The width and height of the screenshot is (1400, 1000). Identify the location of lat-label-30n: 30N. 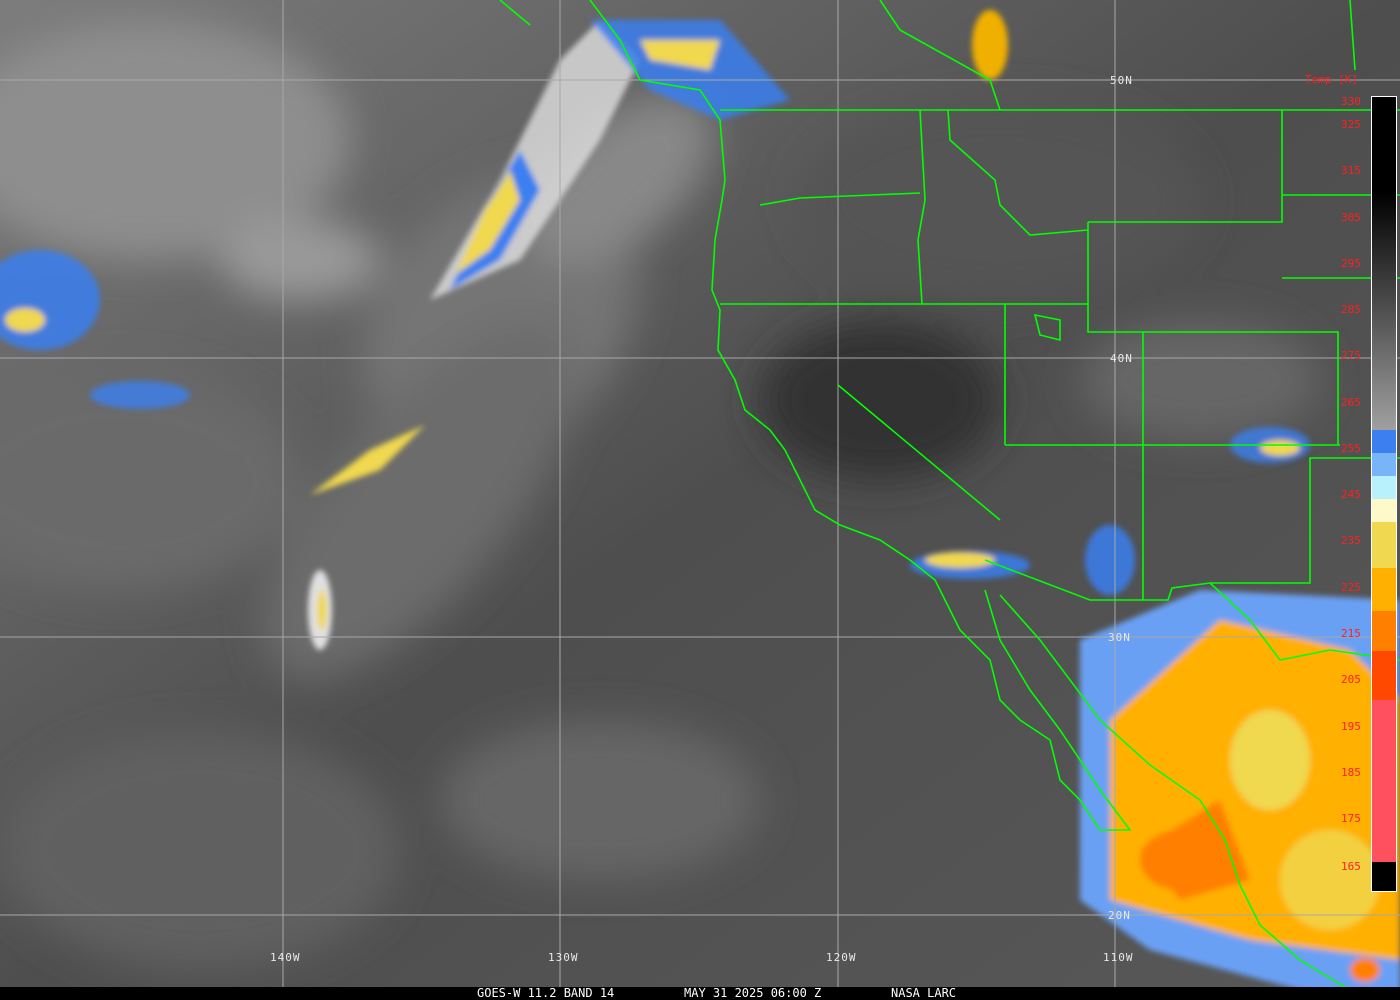
(1119, 637).